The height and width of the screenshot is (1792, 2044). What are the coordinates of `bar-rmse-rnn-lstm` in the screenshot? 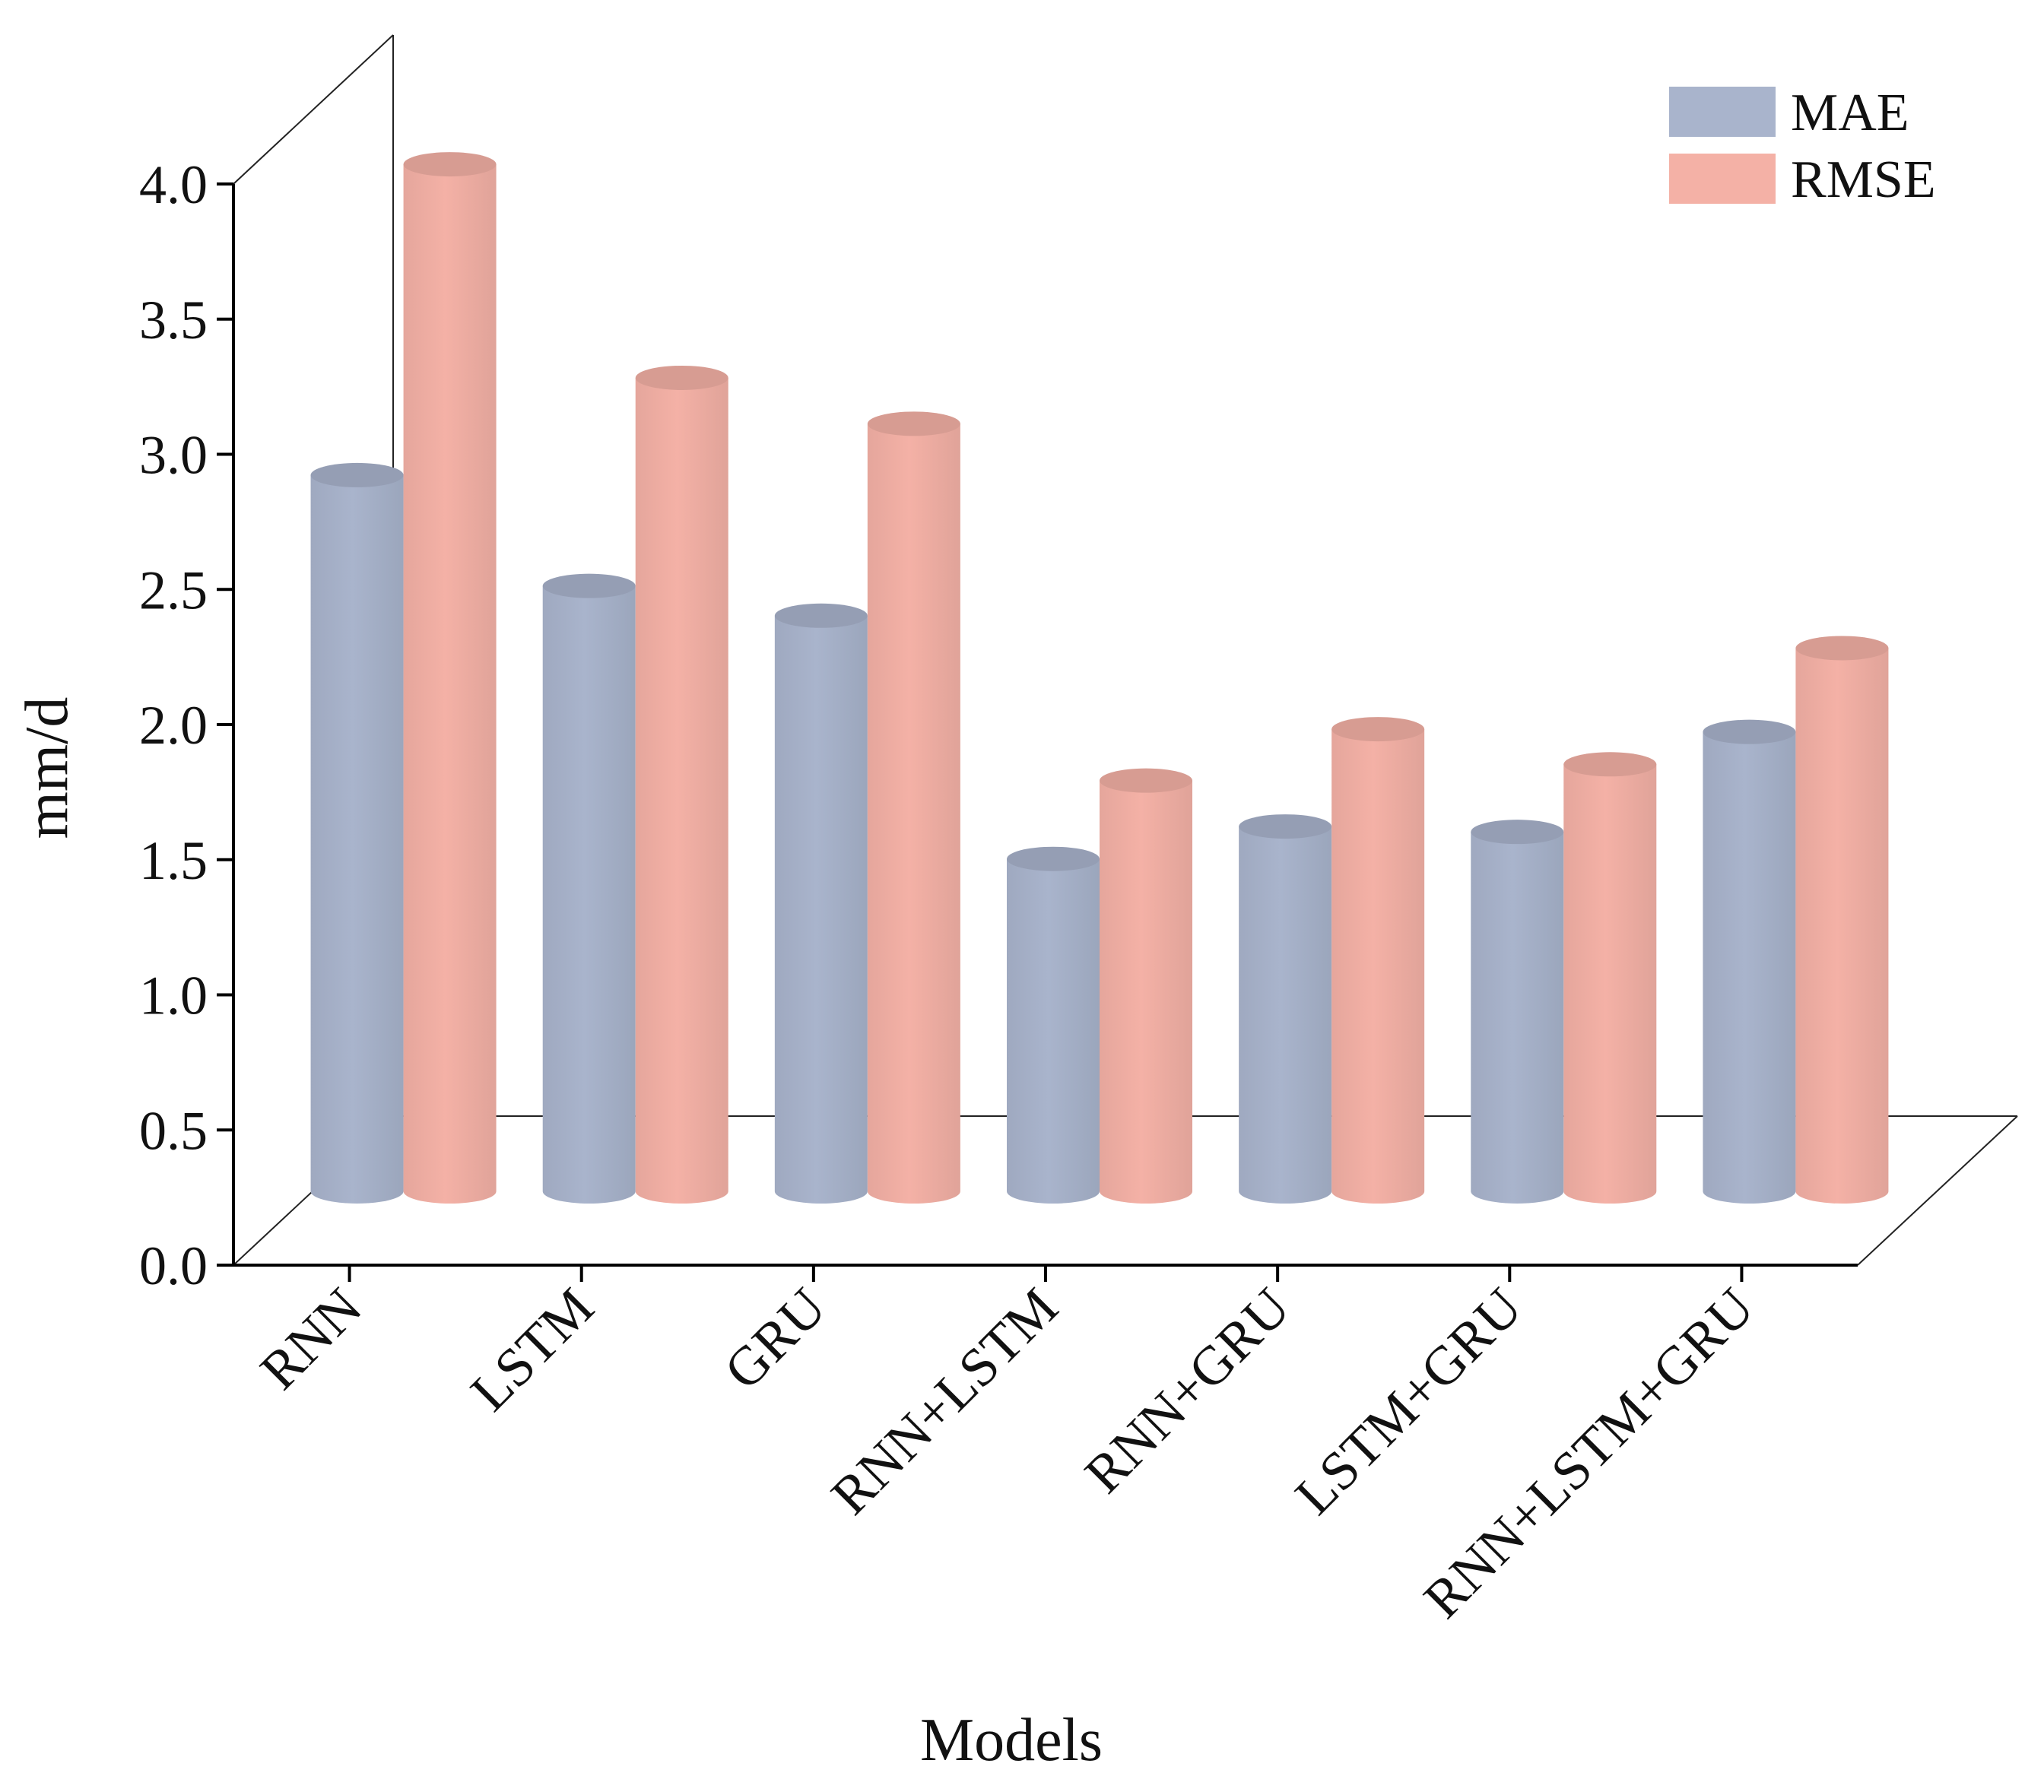 It's located at (1146, 986).